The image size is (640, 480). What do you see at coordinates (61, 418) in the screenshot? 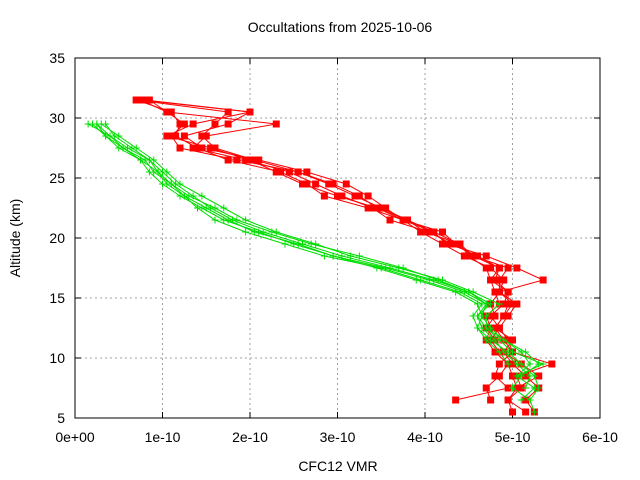
I see `y-tick-label: 5` at bounding box center [61, 418].